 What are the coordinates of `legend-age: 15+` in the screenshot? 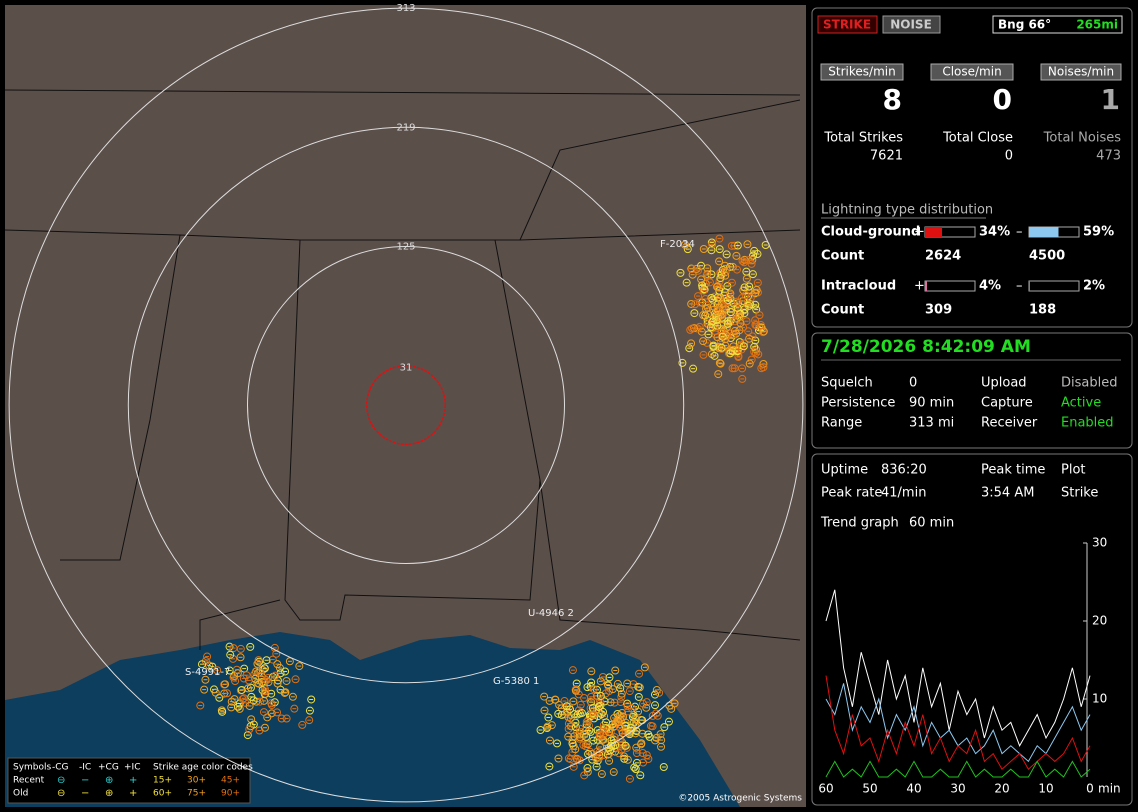 It's located at (162, 781).